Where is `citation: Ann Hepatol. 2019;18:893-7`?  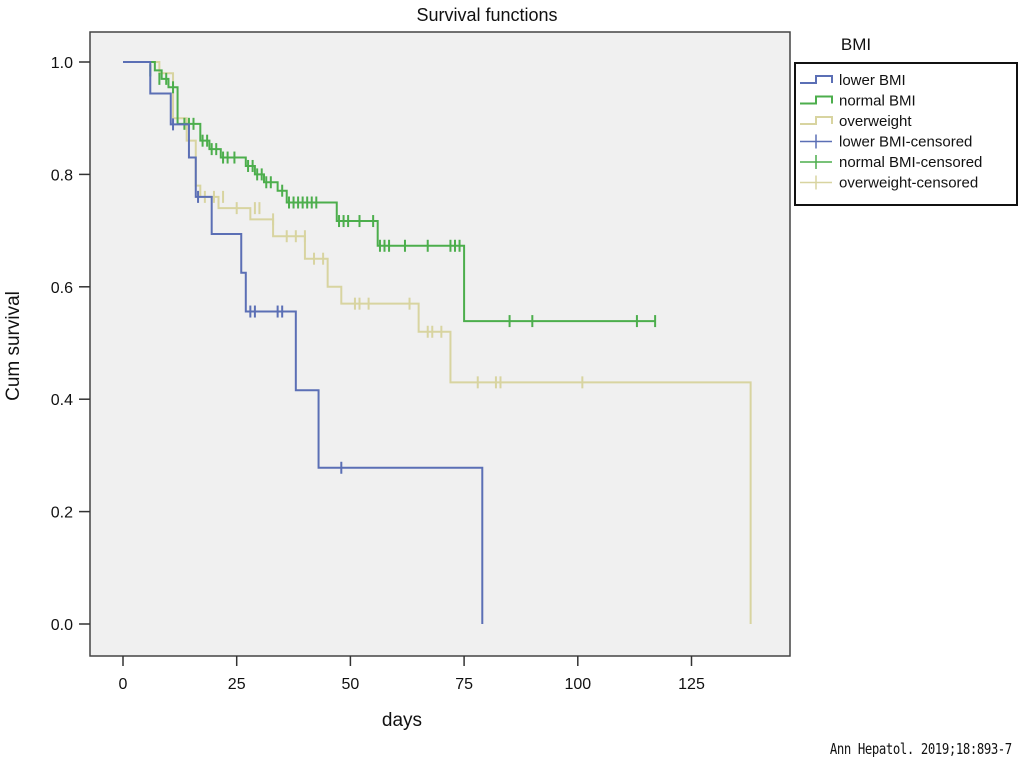 citation: Ann Hepatol. 2019;18:893-7 is located at coordinates (921, 749).